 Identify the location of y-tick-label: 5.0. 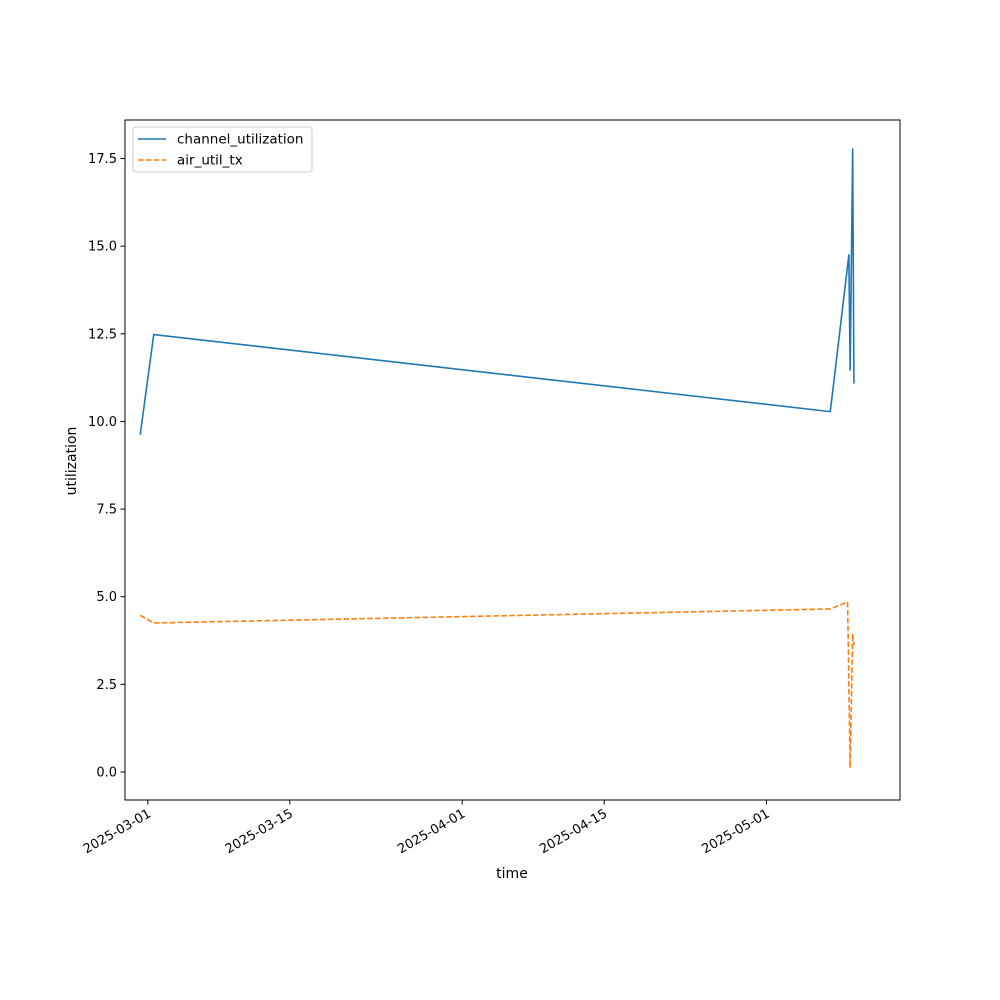
(106, 597).